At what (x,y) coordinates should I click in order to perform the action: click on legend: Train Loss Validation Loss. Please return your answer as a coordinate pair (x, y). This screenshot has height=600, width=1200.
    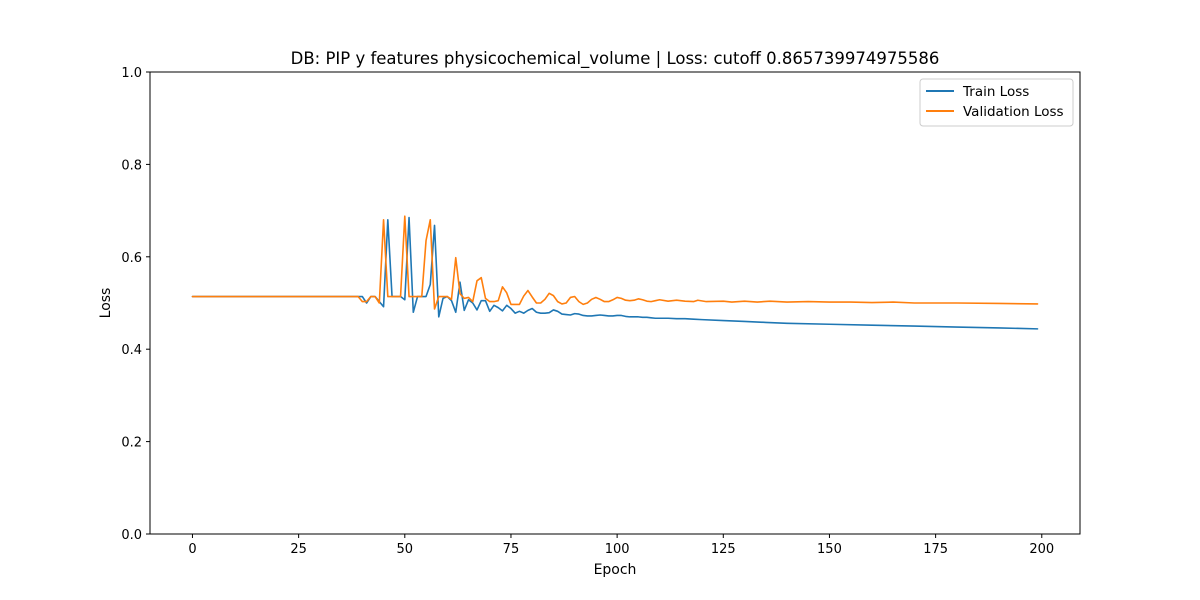
    Looking at the image, I should click on (996, 102).